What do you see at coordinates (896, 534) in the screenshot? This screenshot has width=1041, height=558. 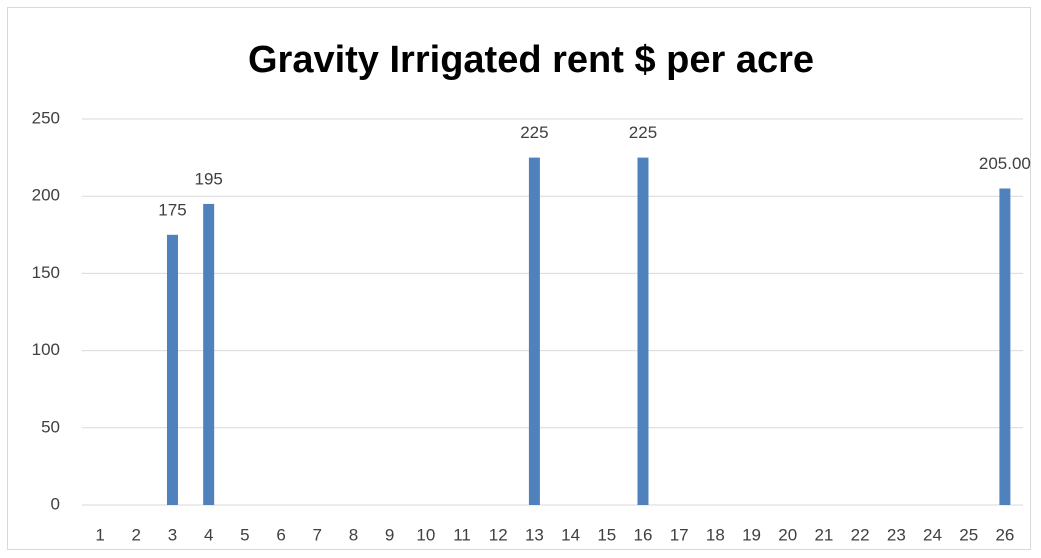 I see `x-tick-label: 23` at bounding box center [896, 534].